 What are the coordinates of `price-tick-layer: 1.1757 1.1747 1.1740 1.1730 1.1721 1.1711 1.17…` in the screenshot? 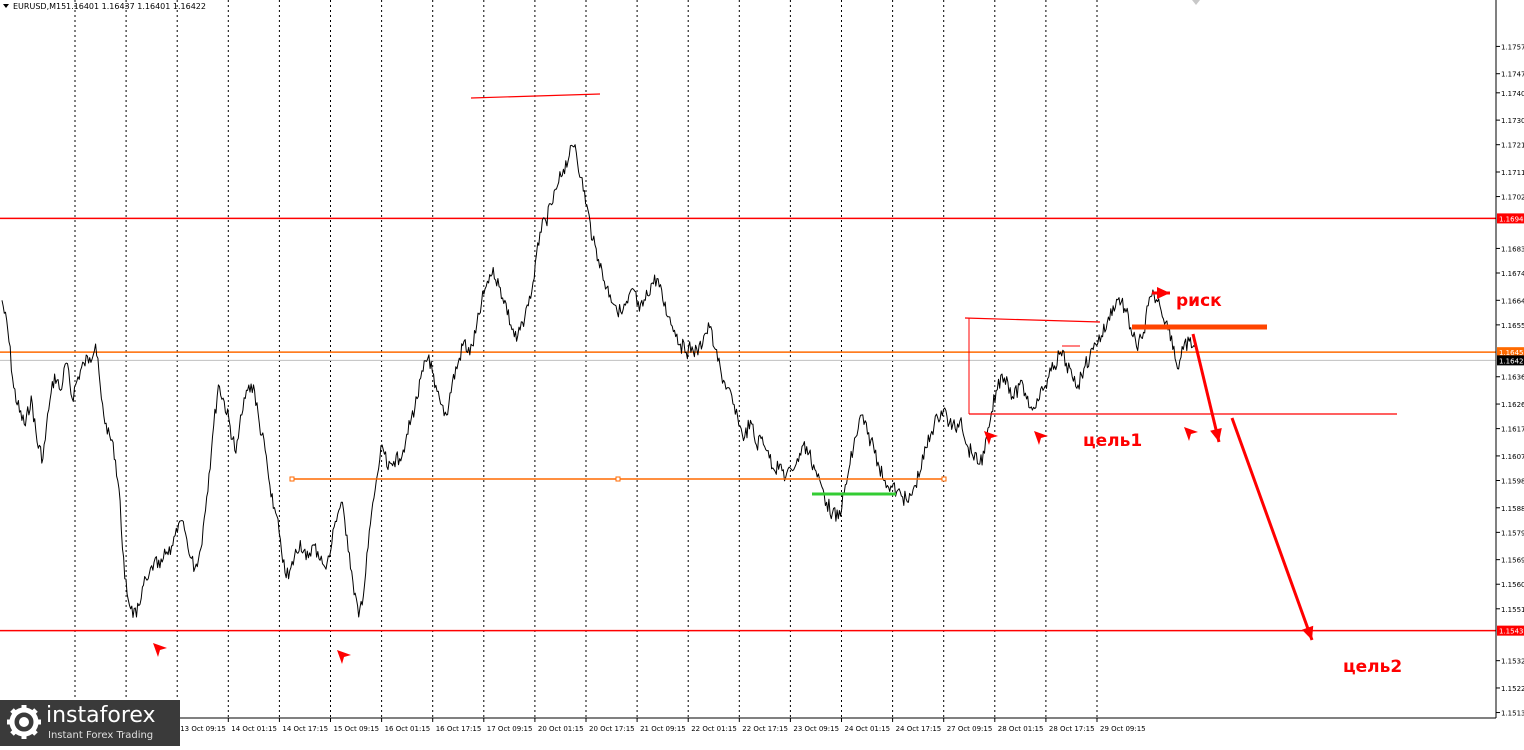 It's located at (1510, 380).